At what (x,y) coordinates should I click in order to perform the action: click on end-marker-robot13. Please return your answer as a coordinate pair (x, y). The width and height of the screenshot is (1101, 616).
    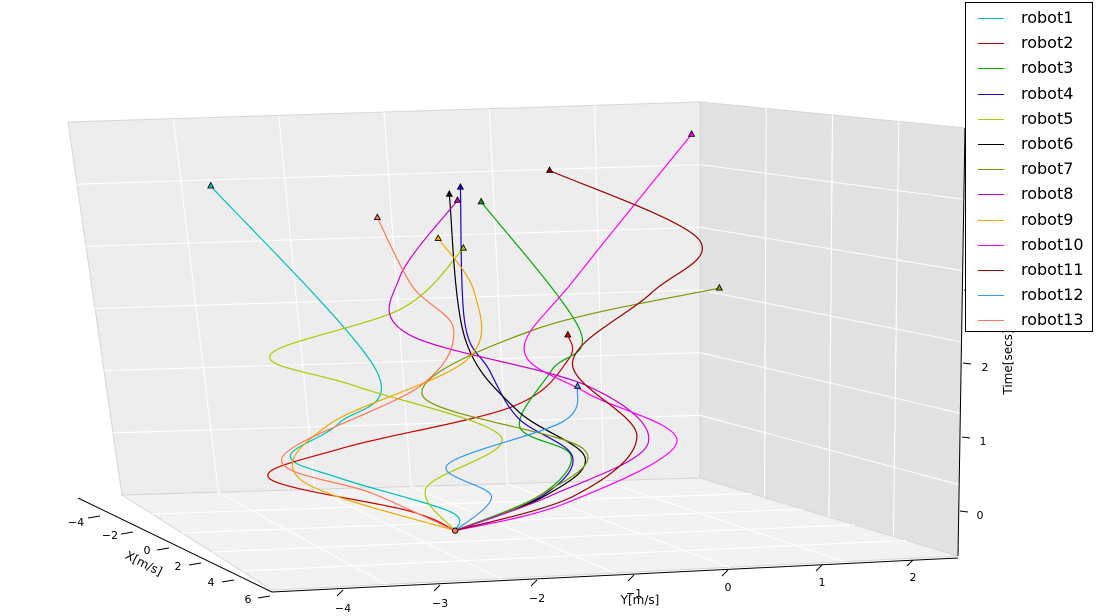
    Looking at the image, I should click on (377, 217).